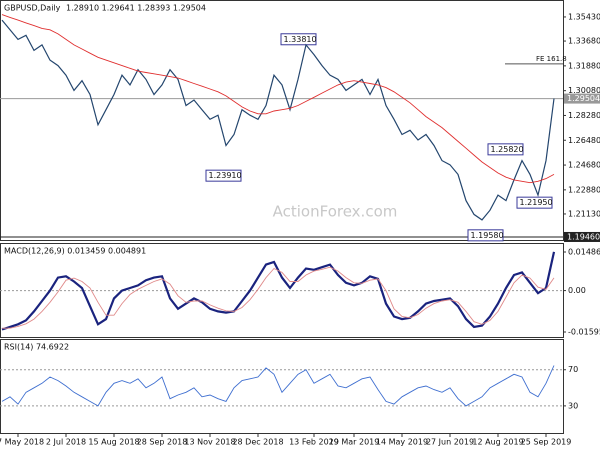 The height and width of the screenshot is (450, 600). What do you see at coordinates (573, 405) in the screenshot?
I see `y-tick-label: 30` at bounding box center [573, 405].